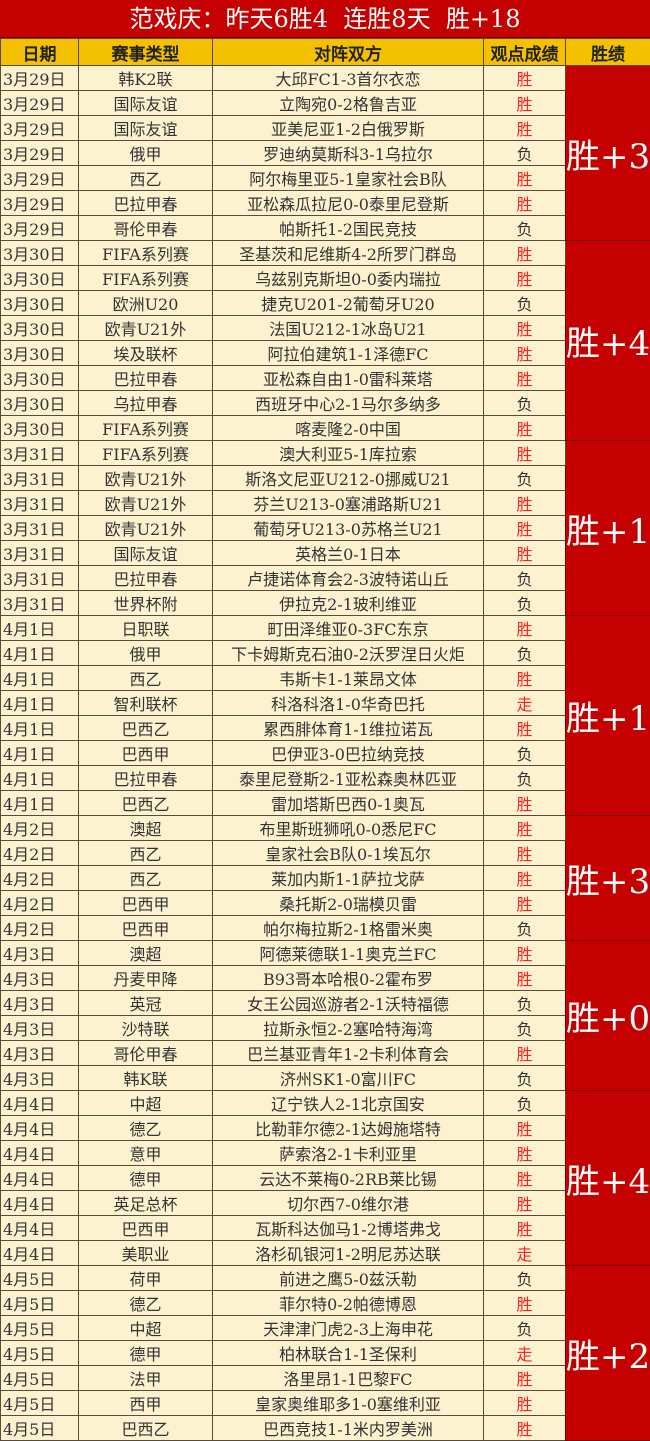 The image size is (650, 1441). I want to click on match-teams: 下卡姆斯克石油0-2沃罗涅日火炬, so click(348, 653).